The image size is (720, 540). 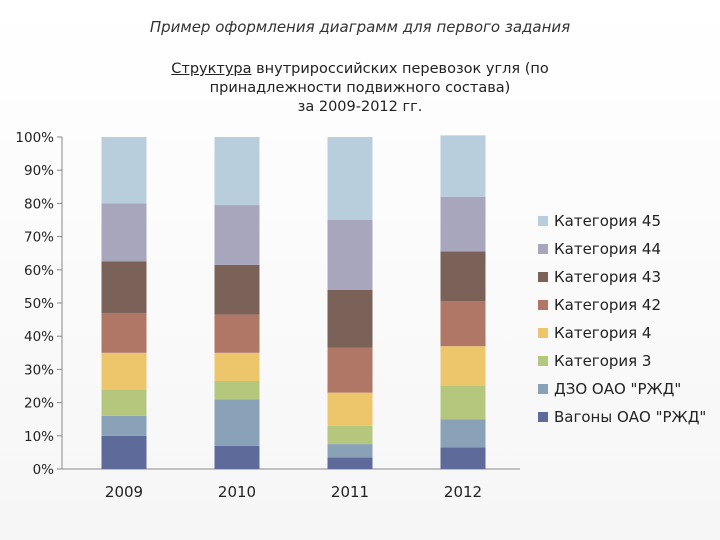 I want to click on legend-item: Категория 45, so click(x=622, y=221).